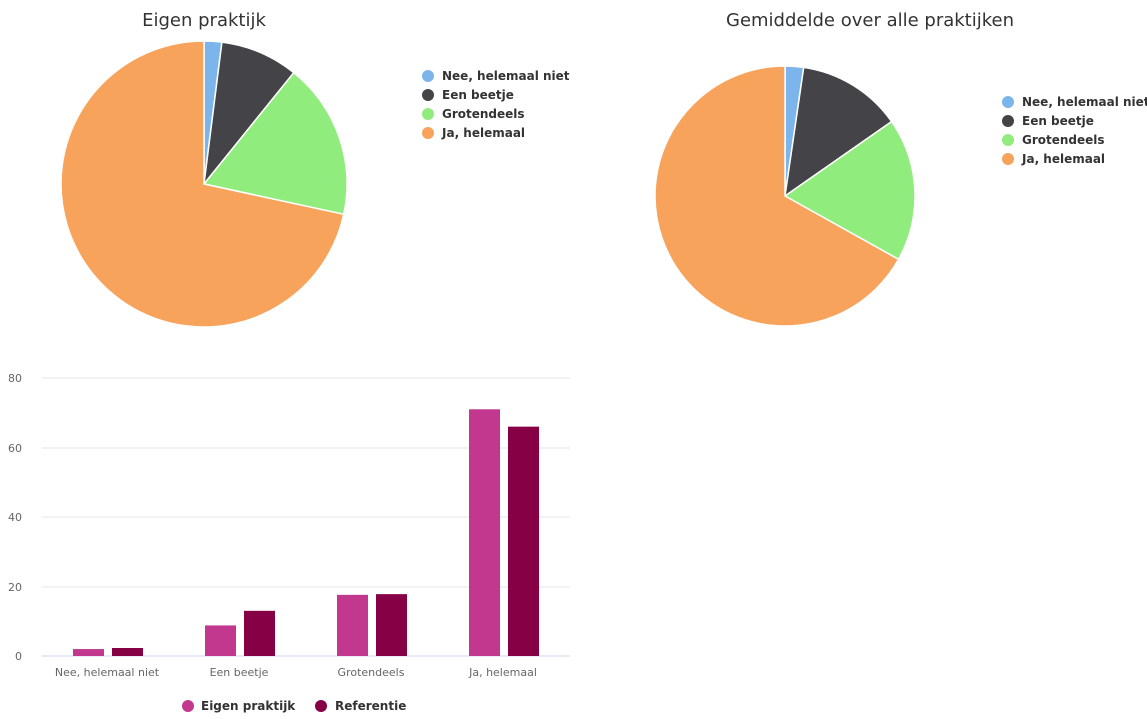 Image resolution: width=1147 pixels, height=719 pixels. Describe the element at coordinates (18, 656) in the screenshot. I see `y-tick-label: 0` at that location.